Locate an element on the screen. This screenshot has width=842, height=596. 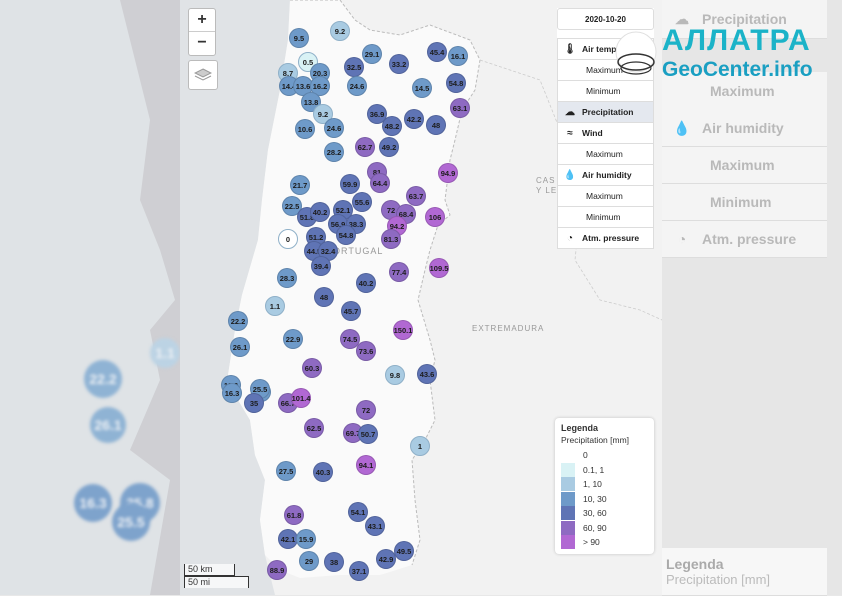
station-marker: 37.1 is located at coordinates (359, 571).